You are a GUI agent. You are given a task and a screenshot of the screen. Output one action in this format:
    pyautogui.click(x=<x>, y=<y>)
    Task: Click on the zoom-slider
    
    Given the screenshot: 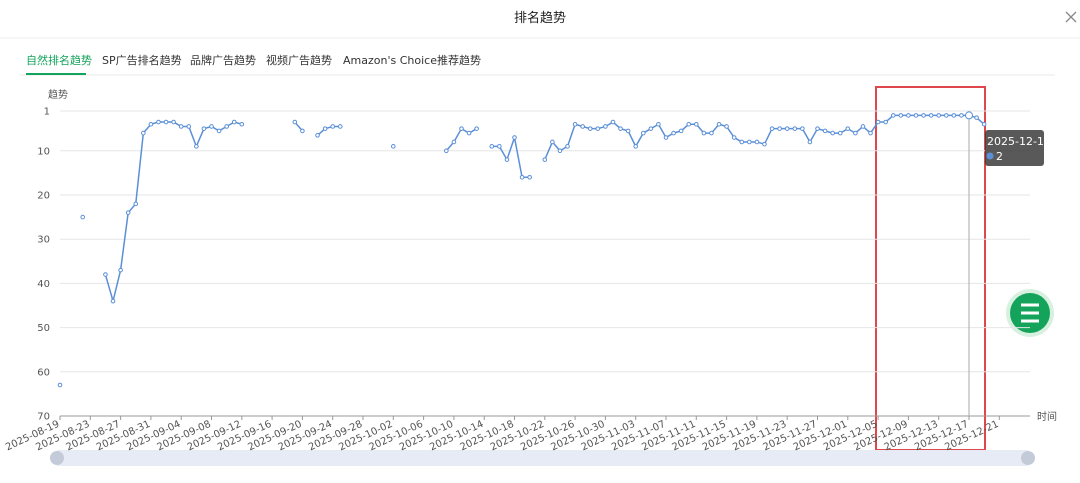 What is the action you would take?
    pyautogui.click(x=542, y=458)
    